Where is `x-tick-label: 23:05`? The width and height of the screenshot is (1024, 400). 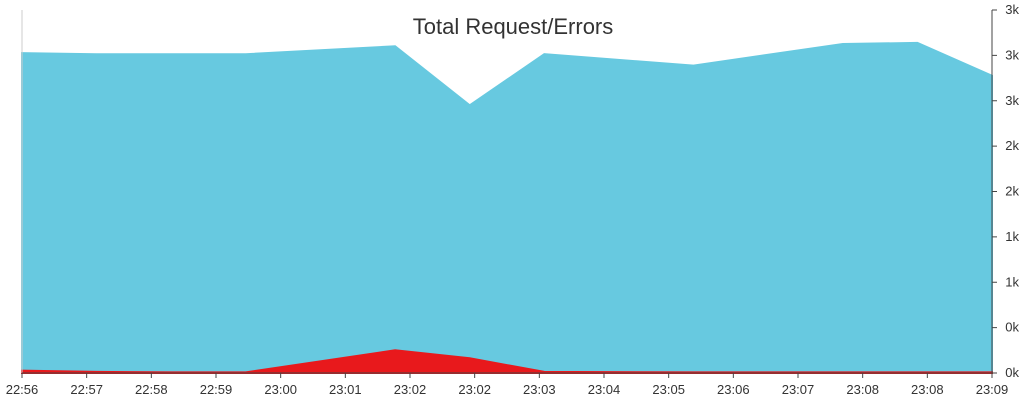
x-tick-label: 23:05 is located at coordinates (668, 389).